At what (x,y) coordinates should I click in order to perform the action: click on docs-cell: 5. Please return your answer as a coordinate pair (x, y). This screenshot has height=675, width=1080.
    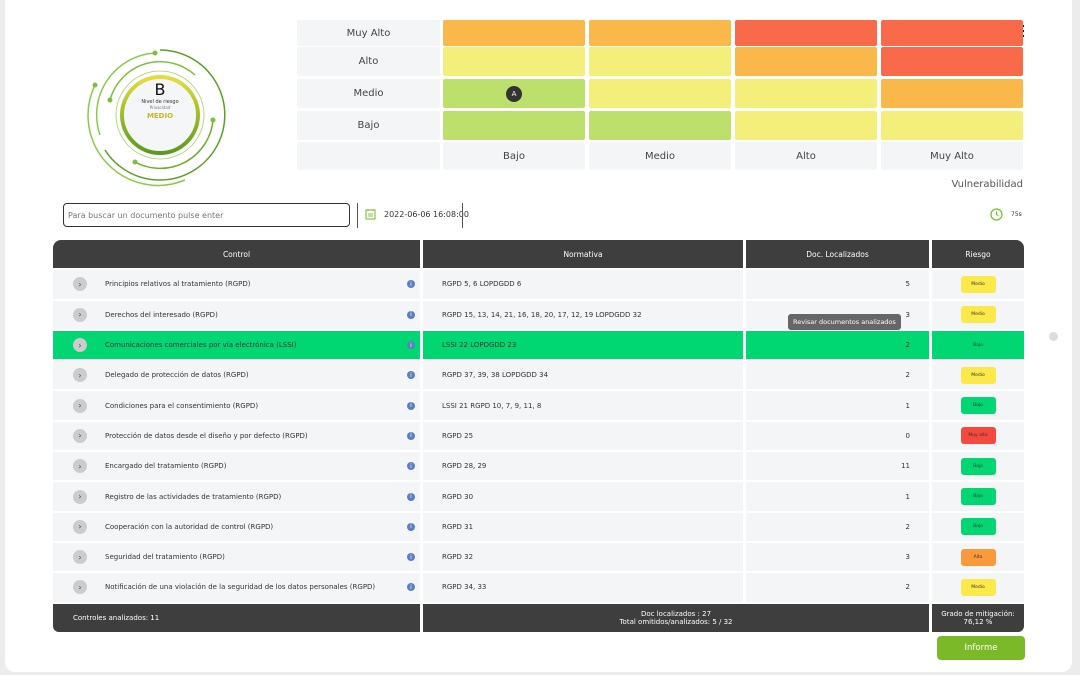
    Looking at the image, I should click on (837, 284).